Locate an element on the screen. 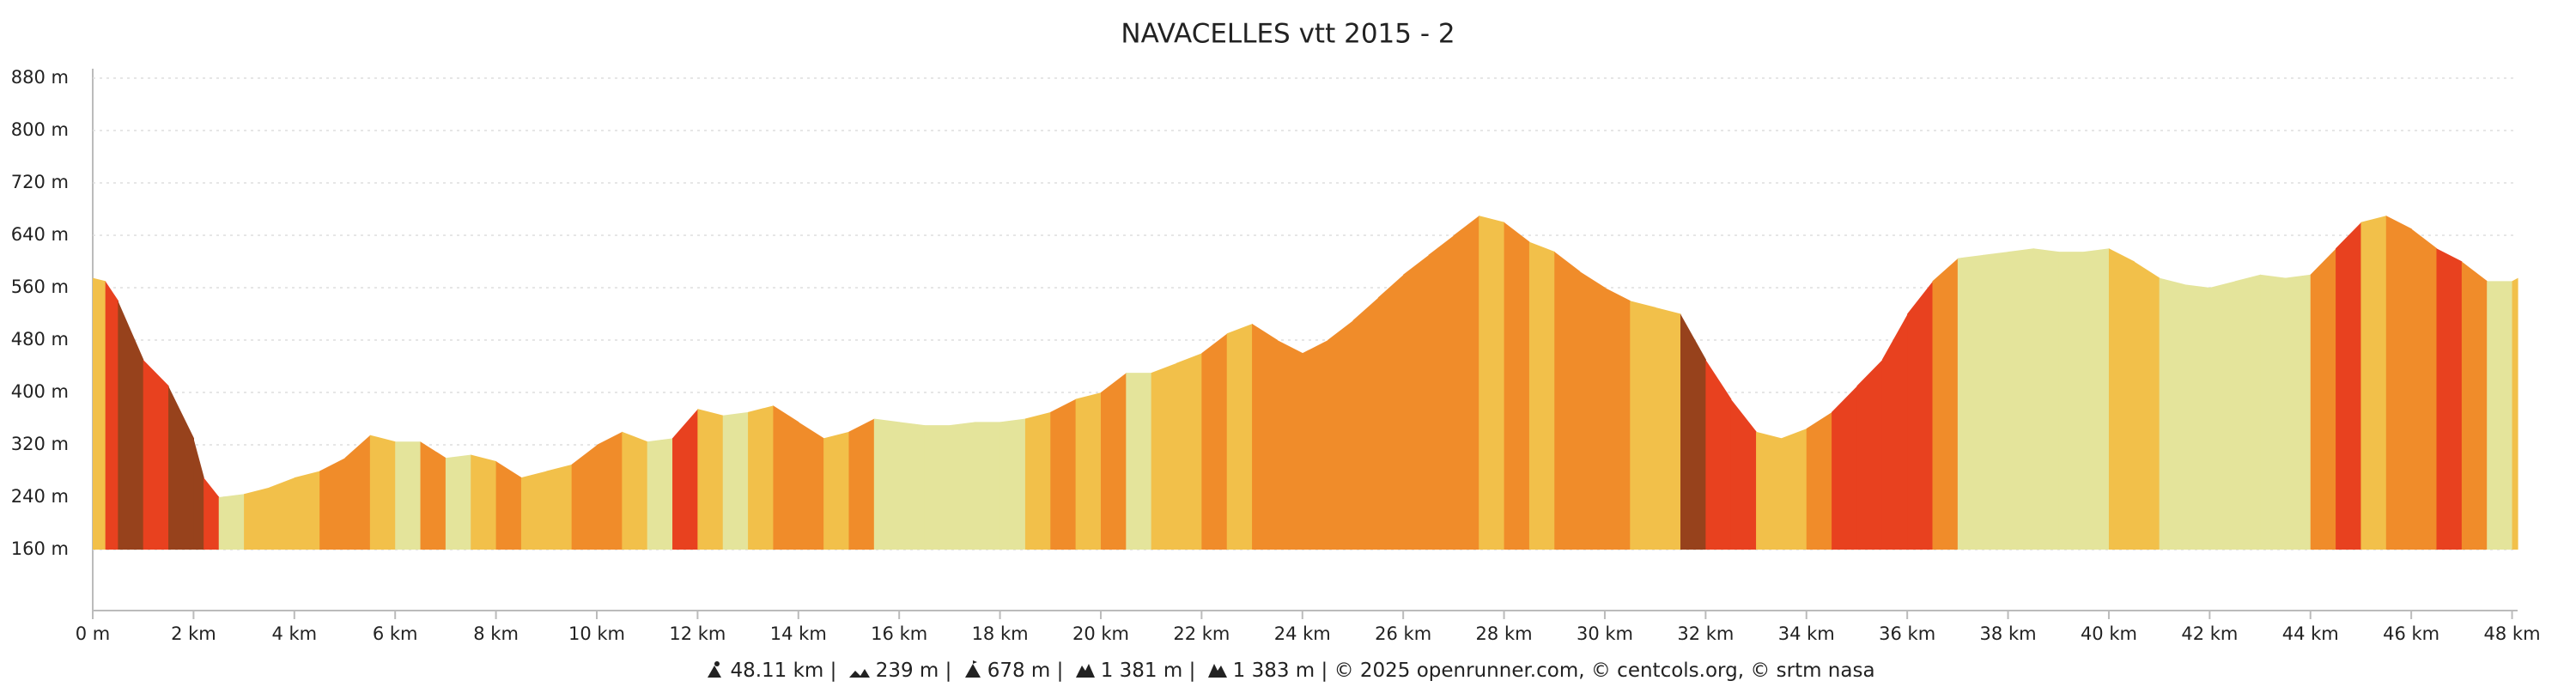 This screenshot has height=687, width=2576. x-tick-label: 40 km is located at coordinates (2109, 633).